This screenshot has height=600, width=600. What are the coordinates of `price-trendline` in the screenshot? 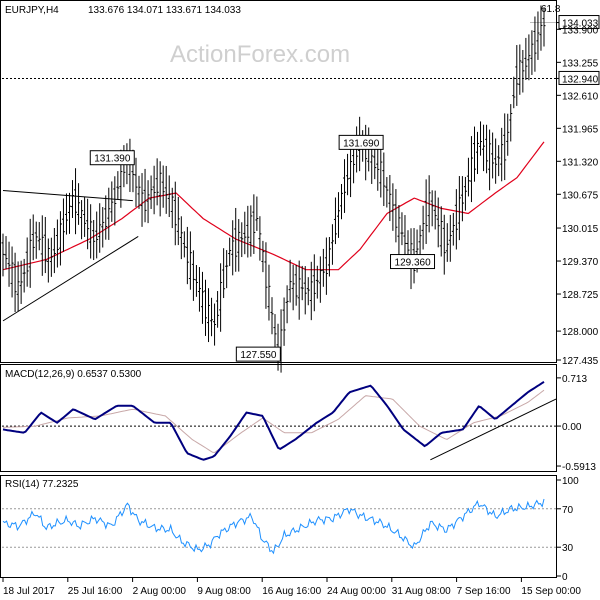 It's located at (67, 195).